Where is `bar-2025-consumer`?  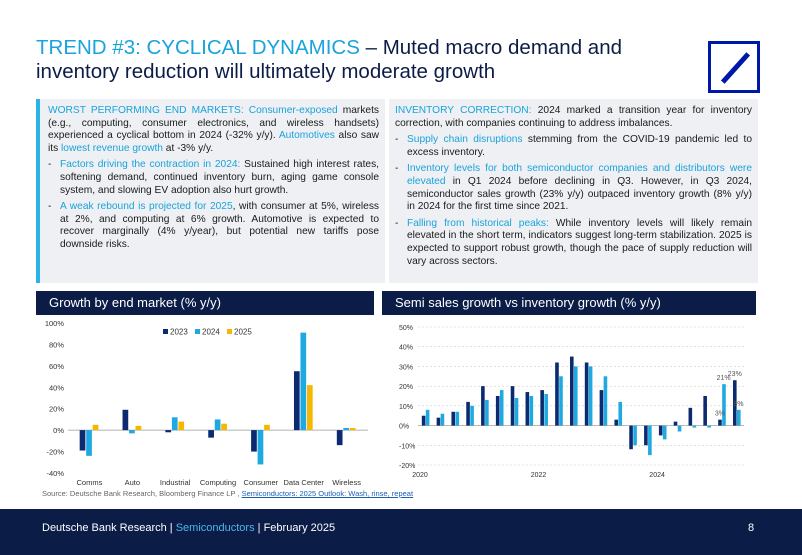
bar-2025-consumer is located at coordinates (267, 427).